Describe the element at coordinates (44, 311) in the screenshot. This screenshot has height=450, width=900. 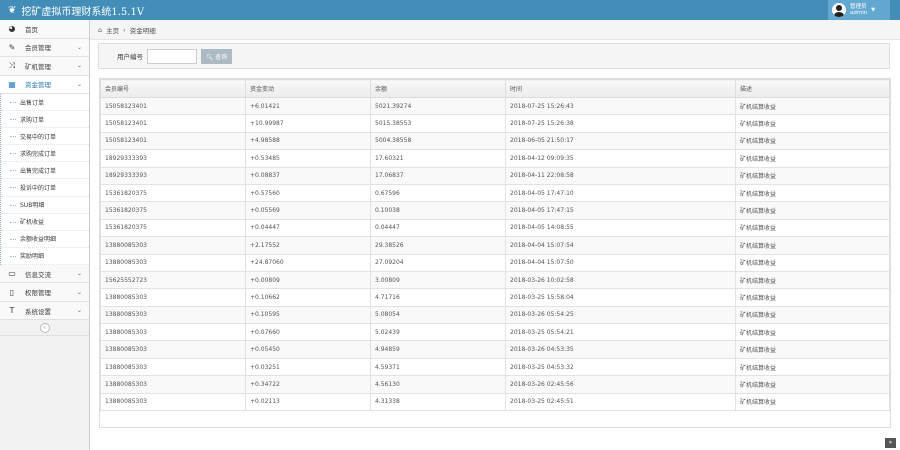
I see `sidebar-item-6: T 系统设置 ⌄` at that location.